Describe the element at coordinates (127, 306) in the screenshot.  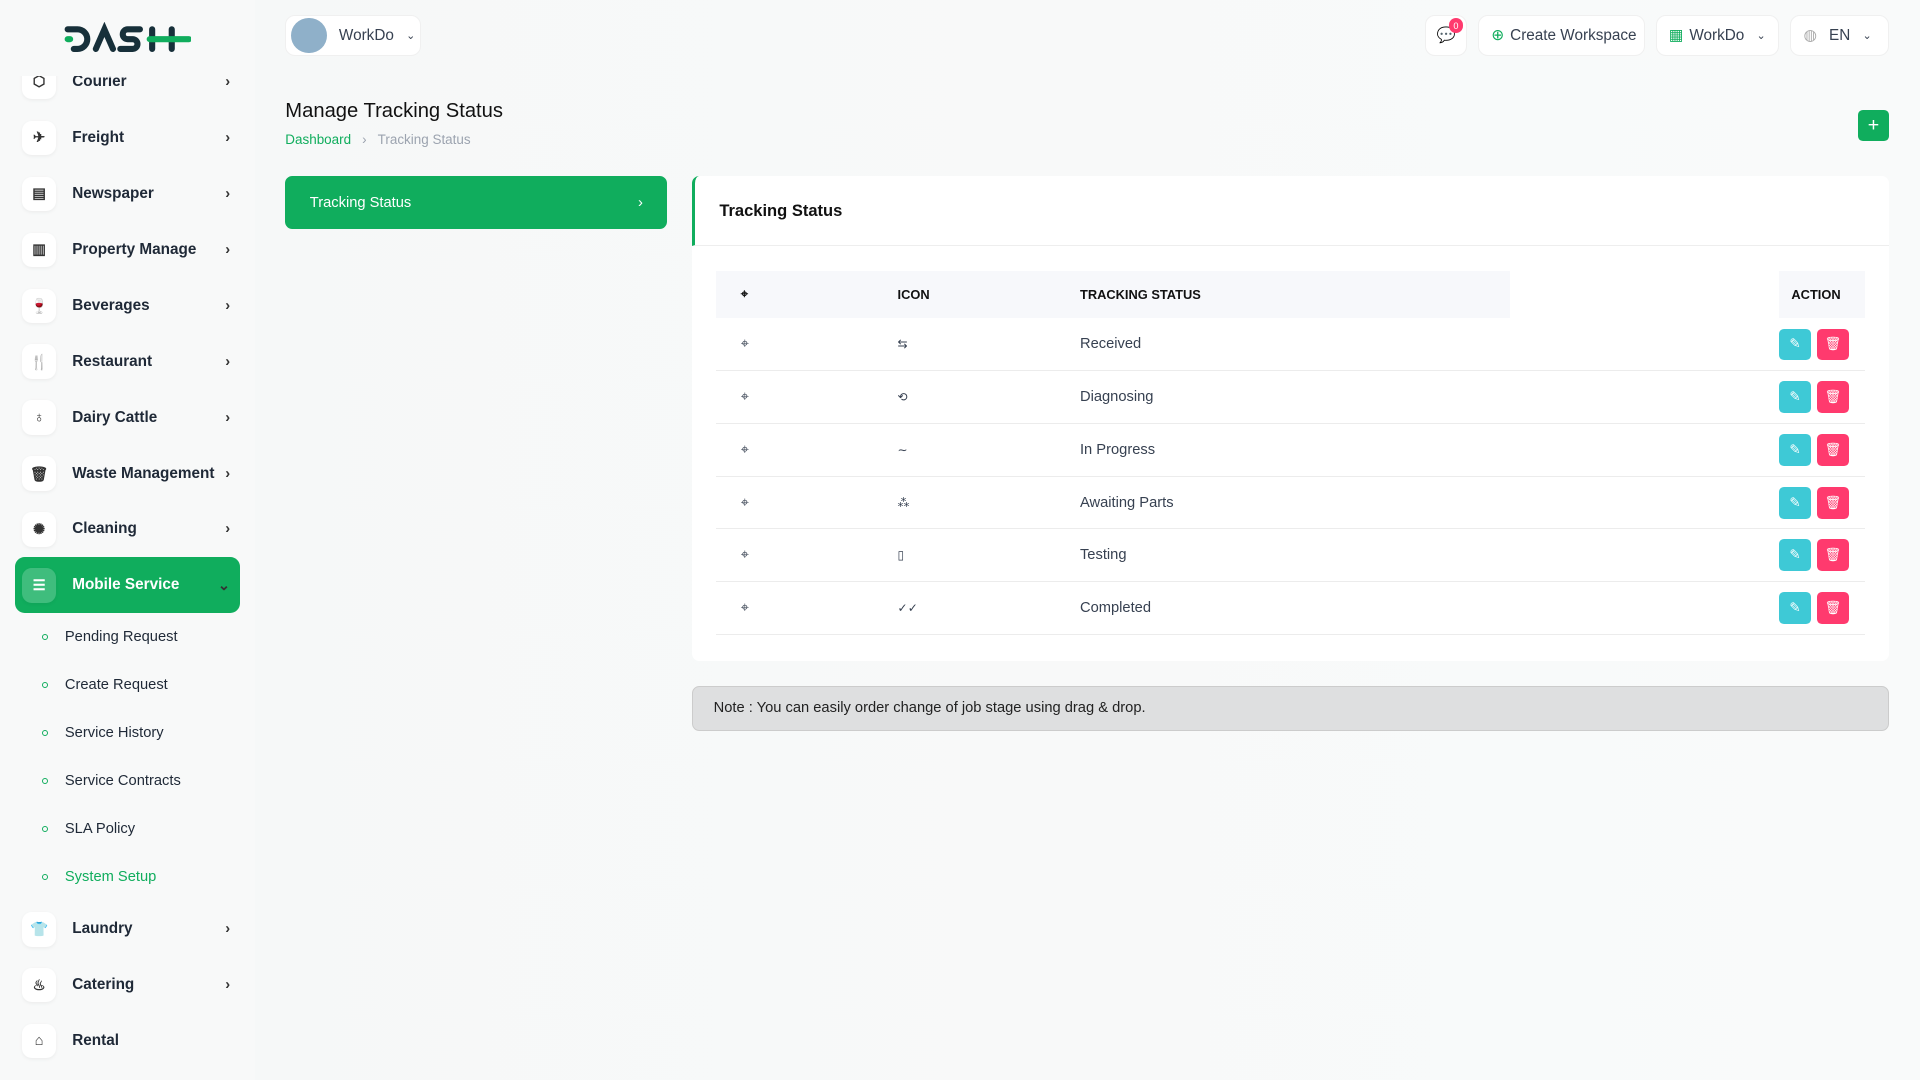
I see `sidebar-item-beverages: 🍷 Beverages ›` at that location.